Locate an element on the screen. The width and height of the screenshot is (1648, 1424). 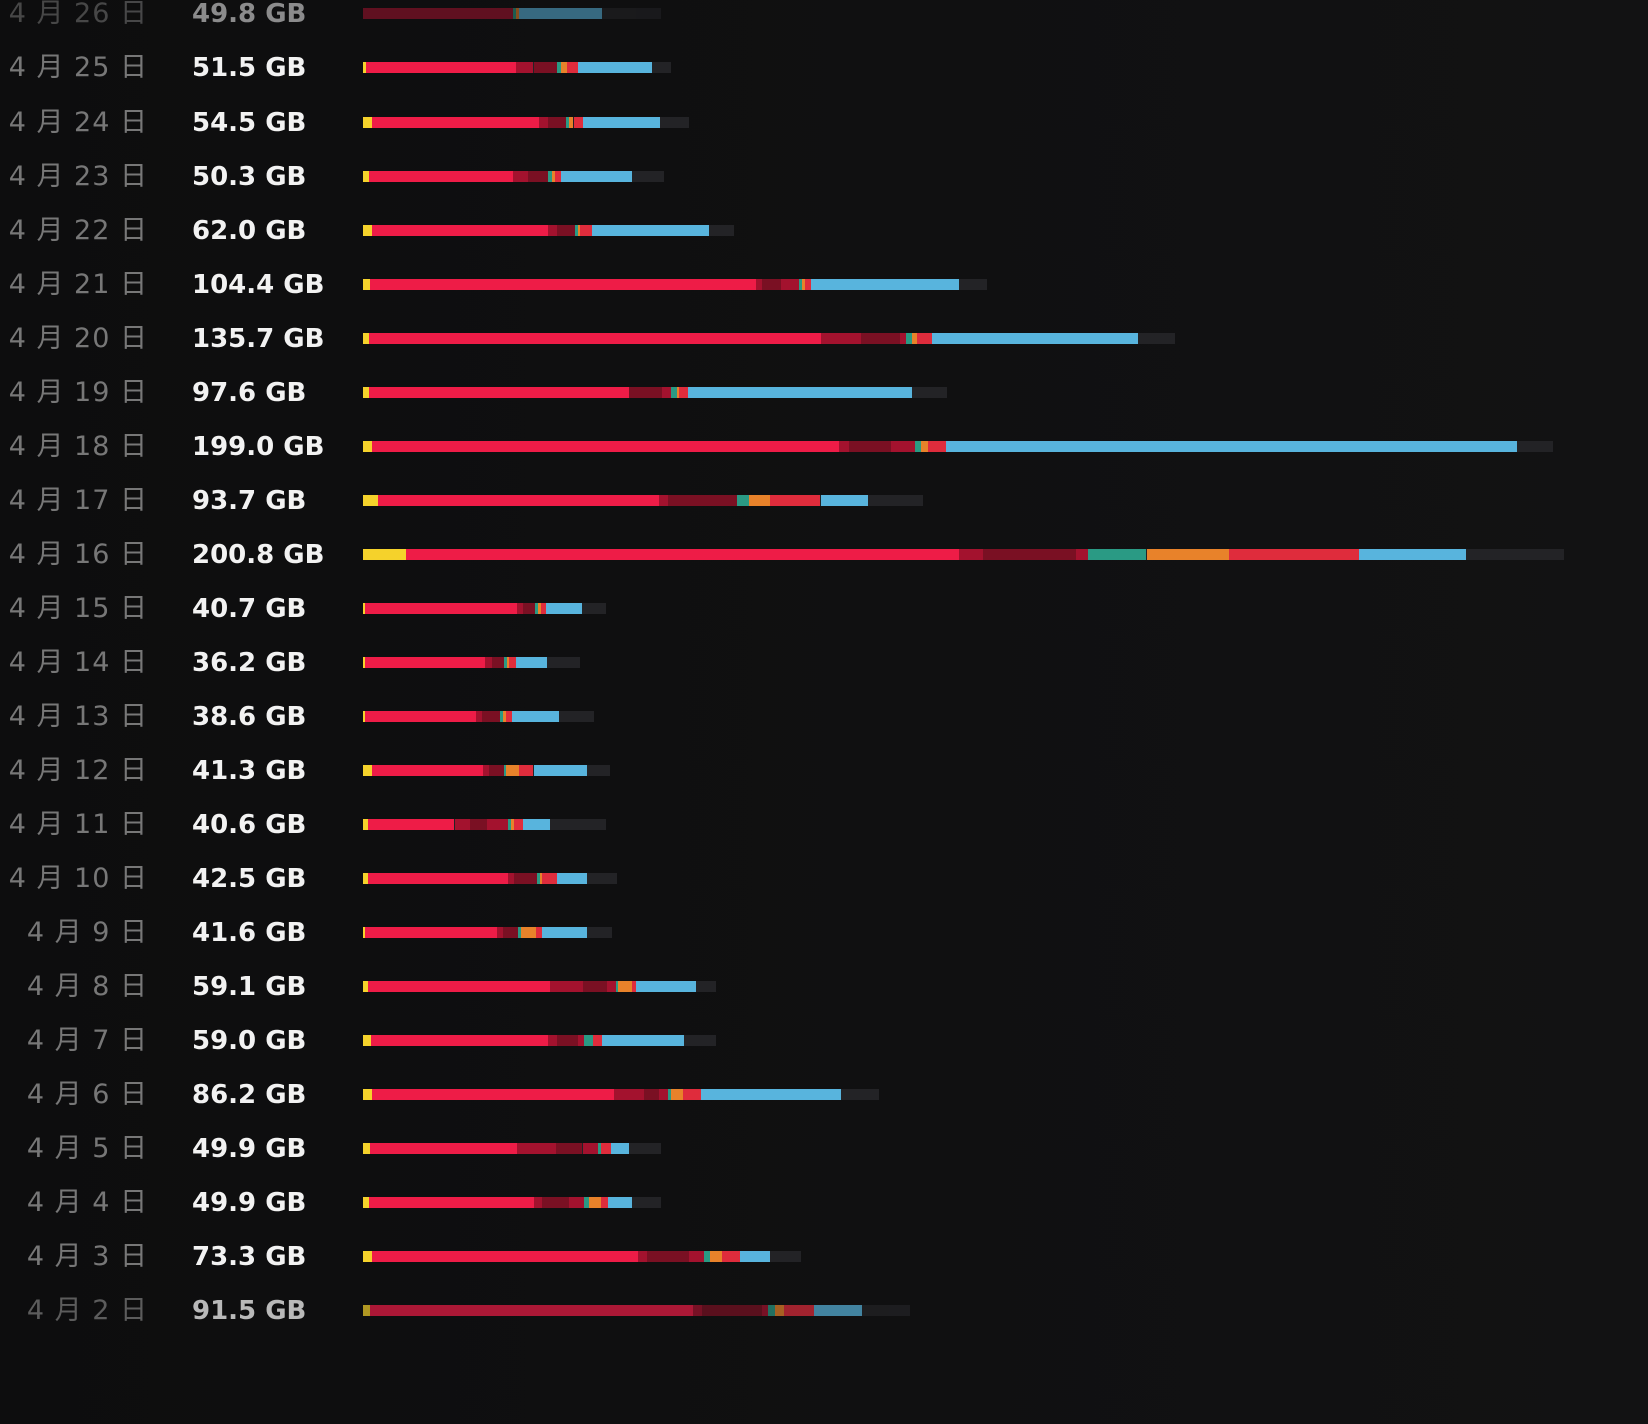
usage-row: 4 月 3 日 73.3 GB is located at coordinates (824, 1257).